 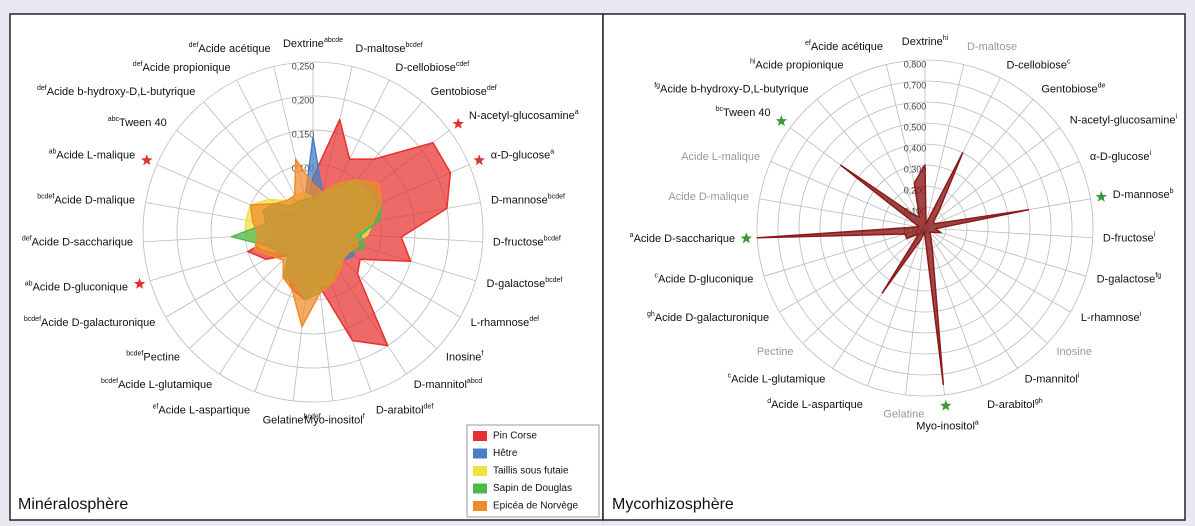 I want to click on axis-label: hiAcide propionique, so click(x=797, y=65).